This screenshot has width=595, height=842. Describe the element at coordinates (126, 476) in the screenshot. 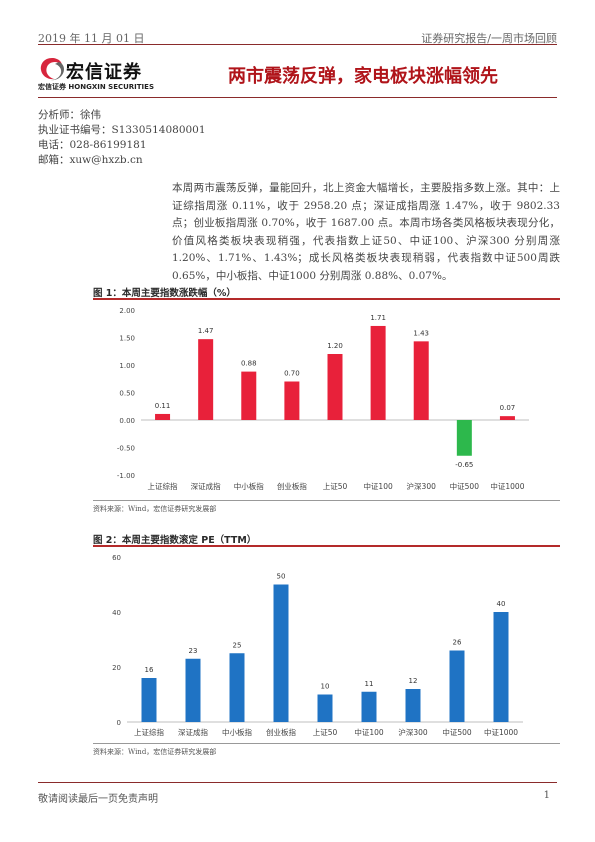

I see `y-tick-label: -1.00` at that location.